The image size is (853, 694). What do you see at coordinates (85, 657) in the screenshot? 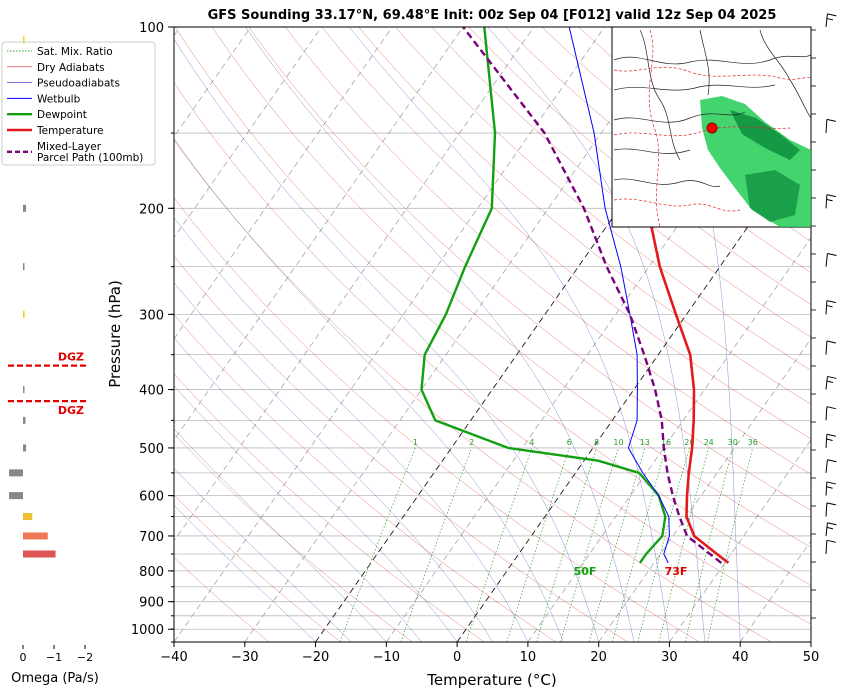
I see `omega-tick-label: −2` at bounding box center [85, 657].